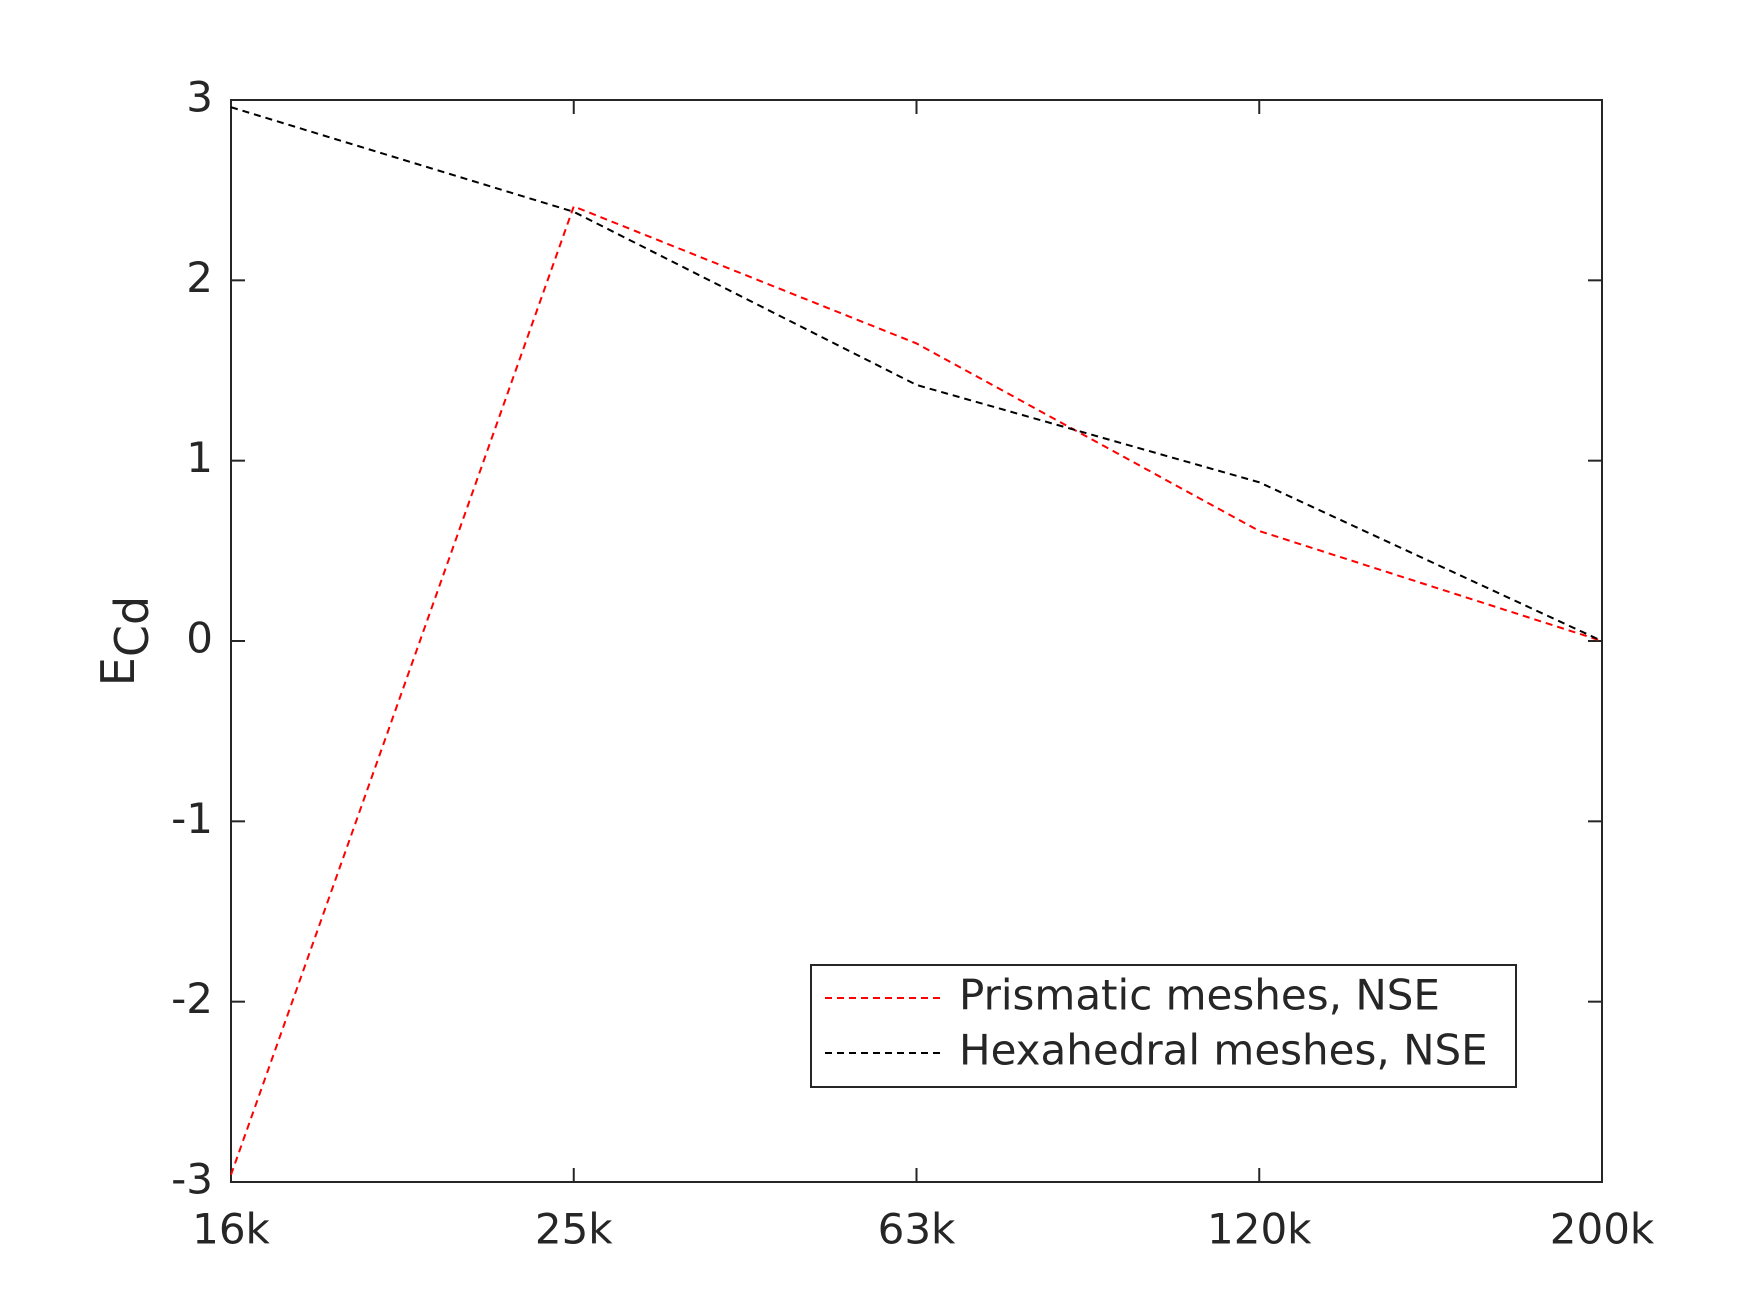  Describe the element at coordinates (917, 1229) in the screenshot. I see `x-tick-label: 63k` at that location.